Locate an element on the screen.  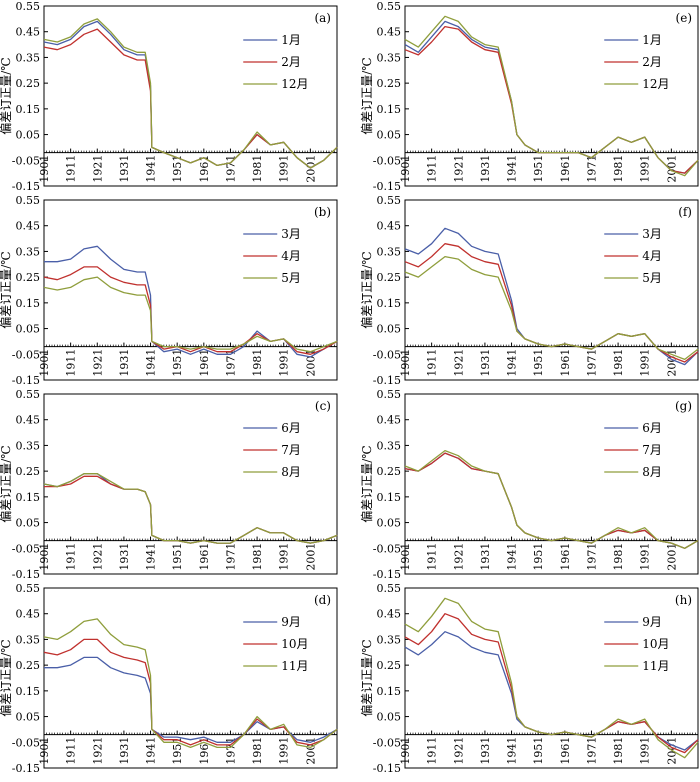
legend-label: 3月 is located at coordinates (652, 234).